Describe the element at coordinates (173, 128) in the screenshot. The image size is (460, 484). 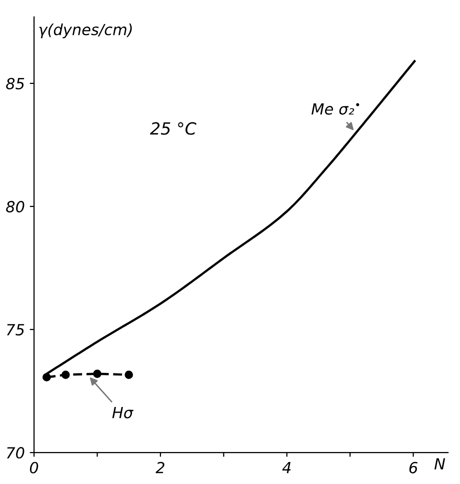
I see `annotation: 25 °C` at that location.